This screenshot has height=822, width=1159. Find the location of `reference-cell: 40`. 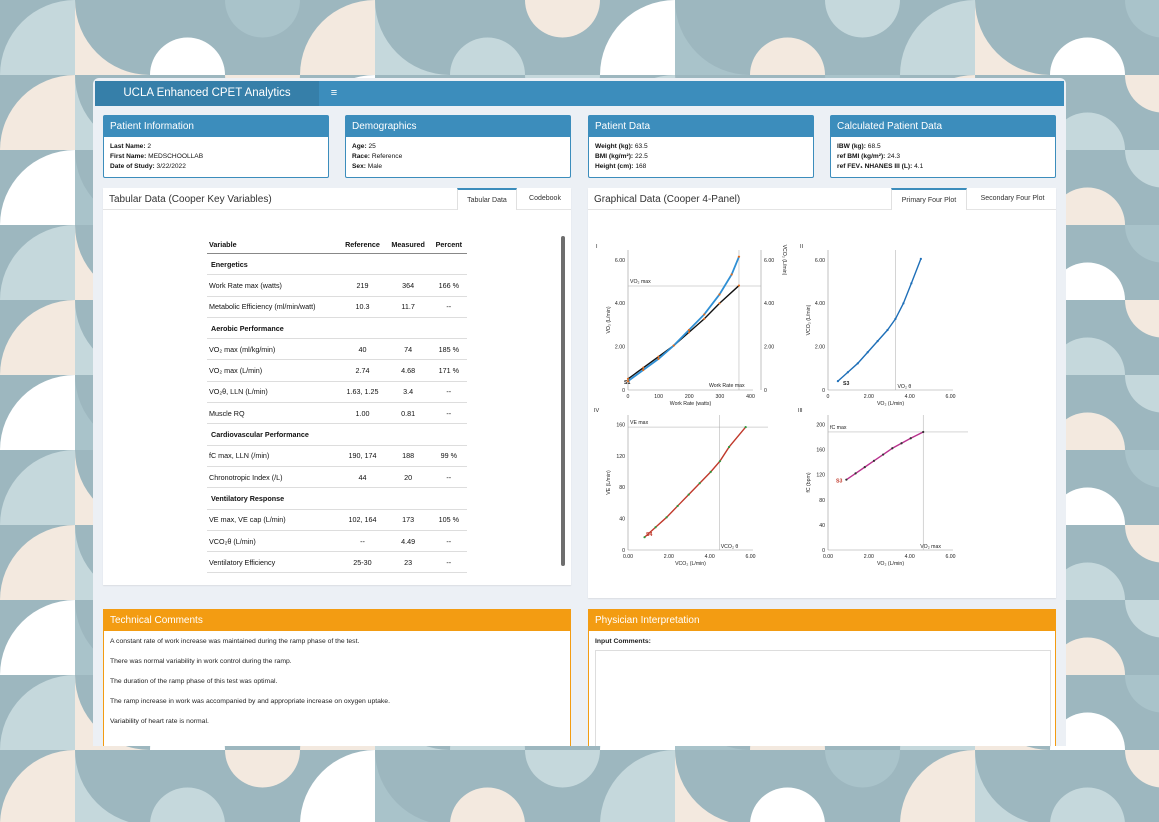

reference-cell: 40 is located at coordinates (362, 349).